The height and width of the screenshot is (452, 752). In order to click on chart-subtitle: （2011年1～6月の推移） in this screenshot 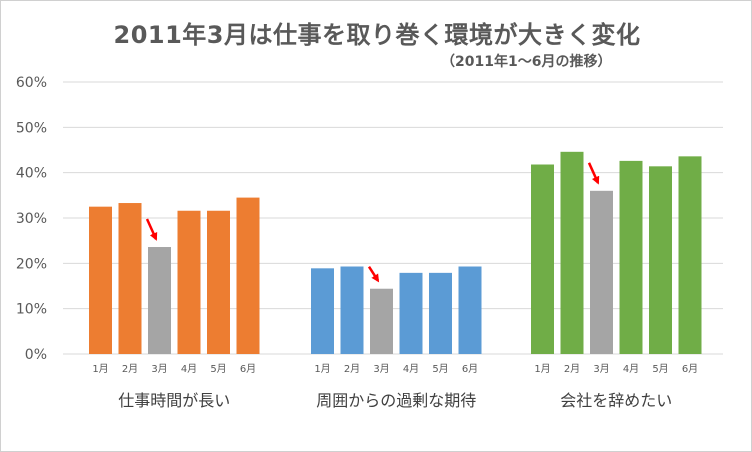, I will do `click(526, 62)`.